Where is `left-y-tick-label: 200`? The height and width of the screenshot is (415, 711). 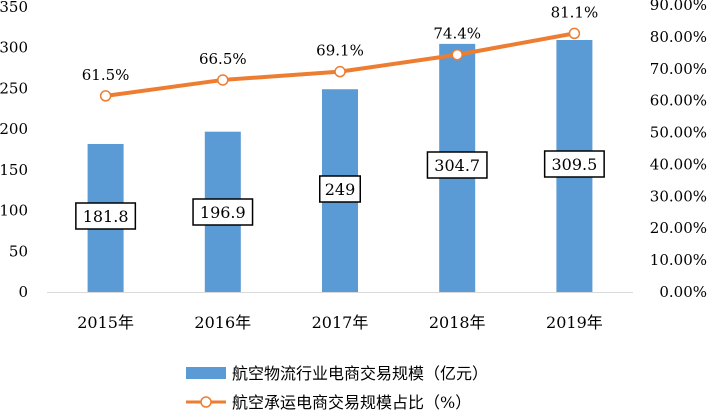 left-y-tick-label: 200 is located at coordinates (14, 129).